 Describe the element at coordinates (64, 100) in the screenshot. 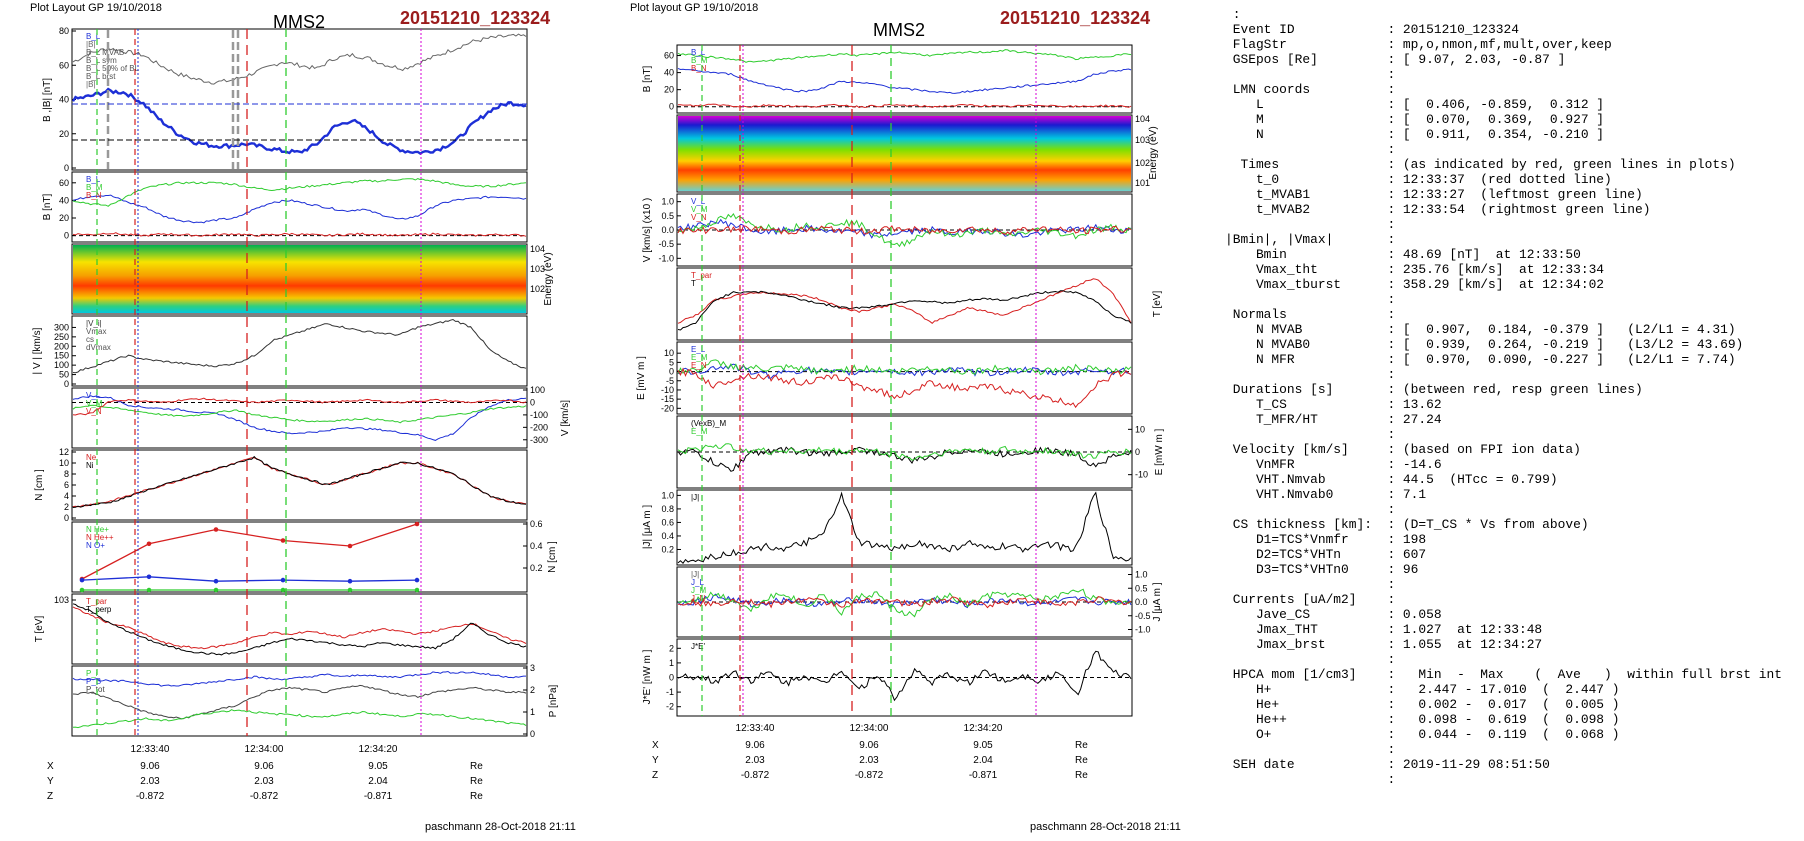

I see `y-tick-label: 40` at that location.